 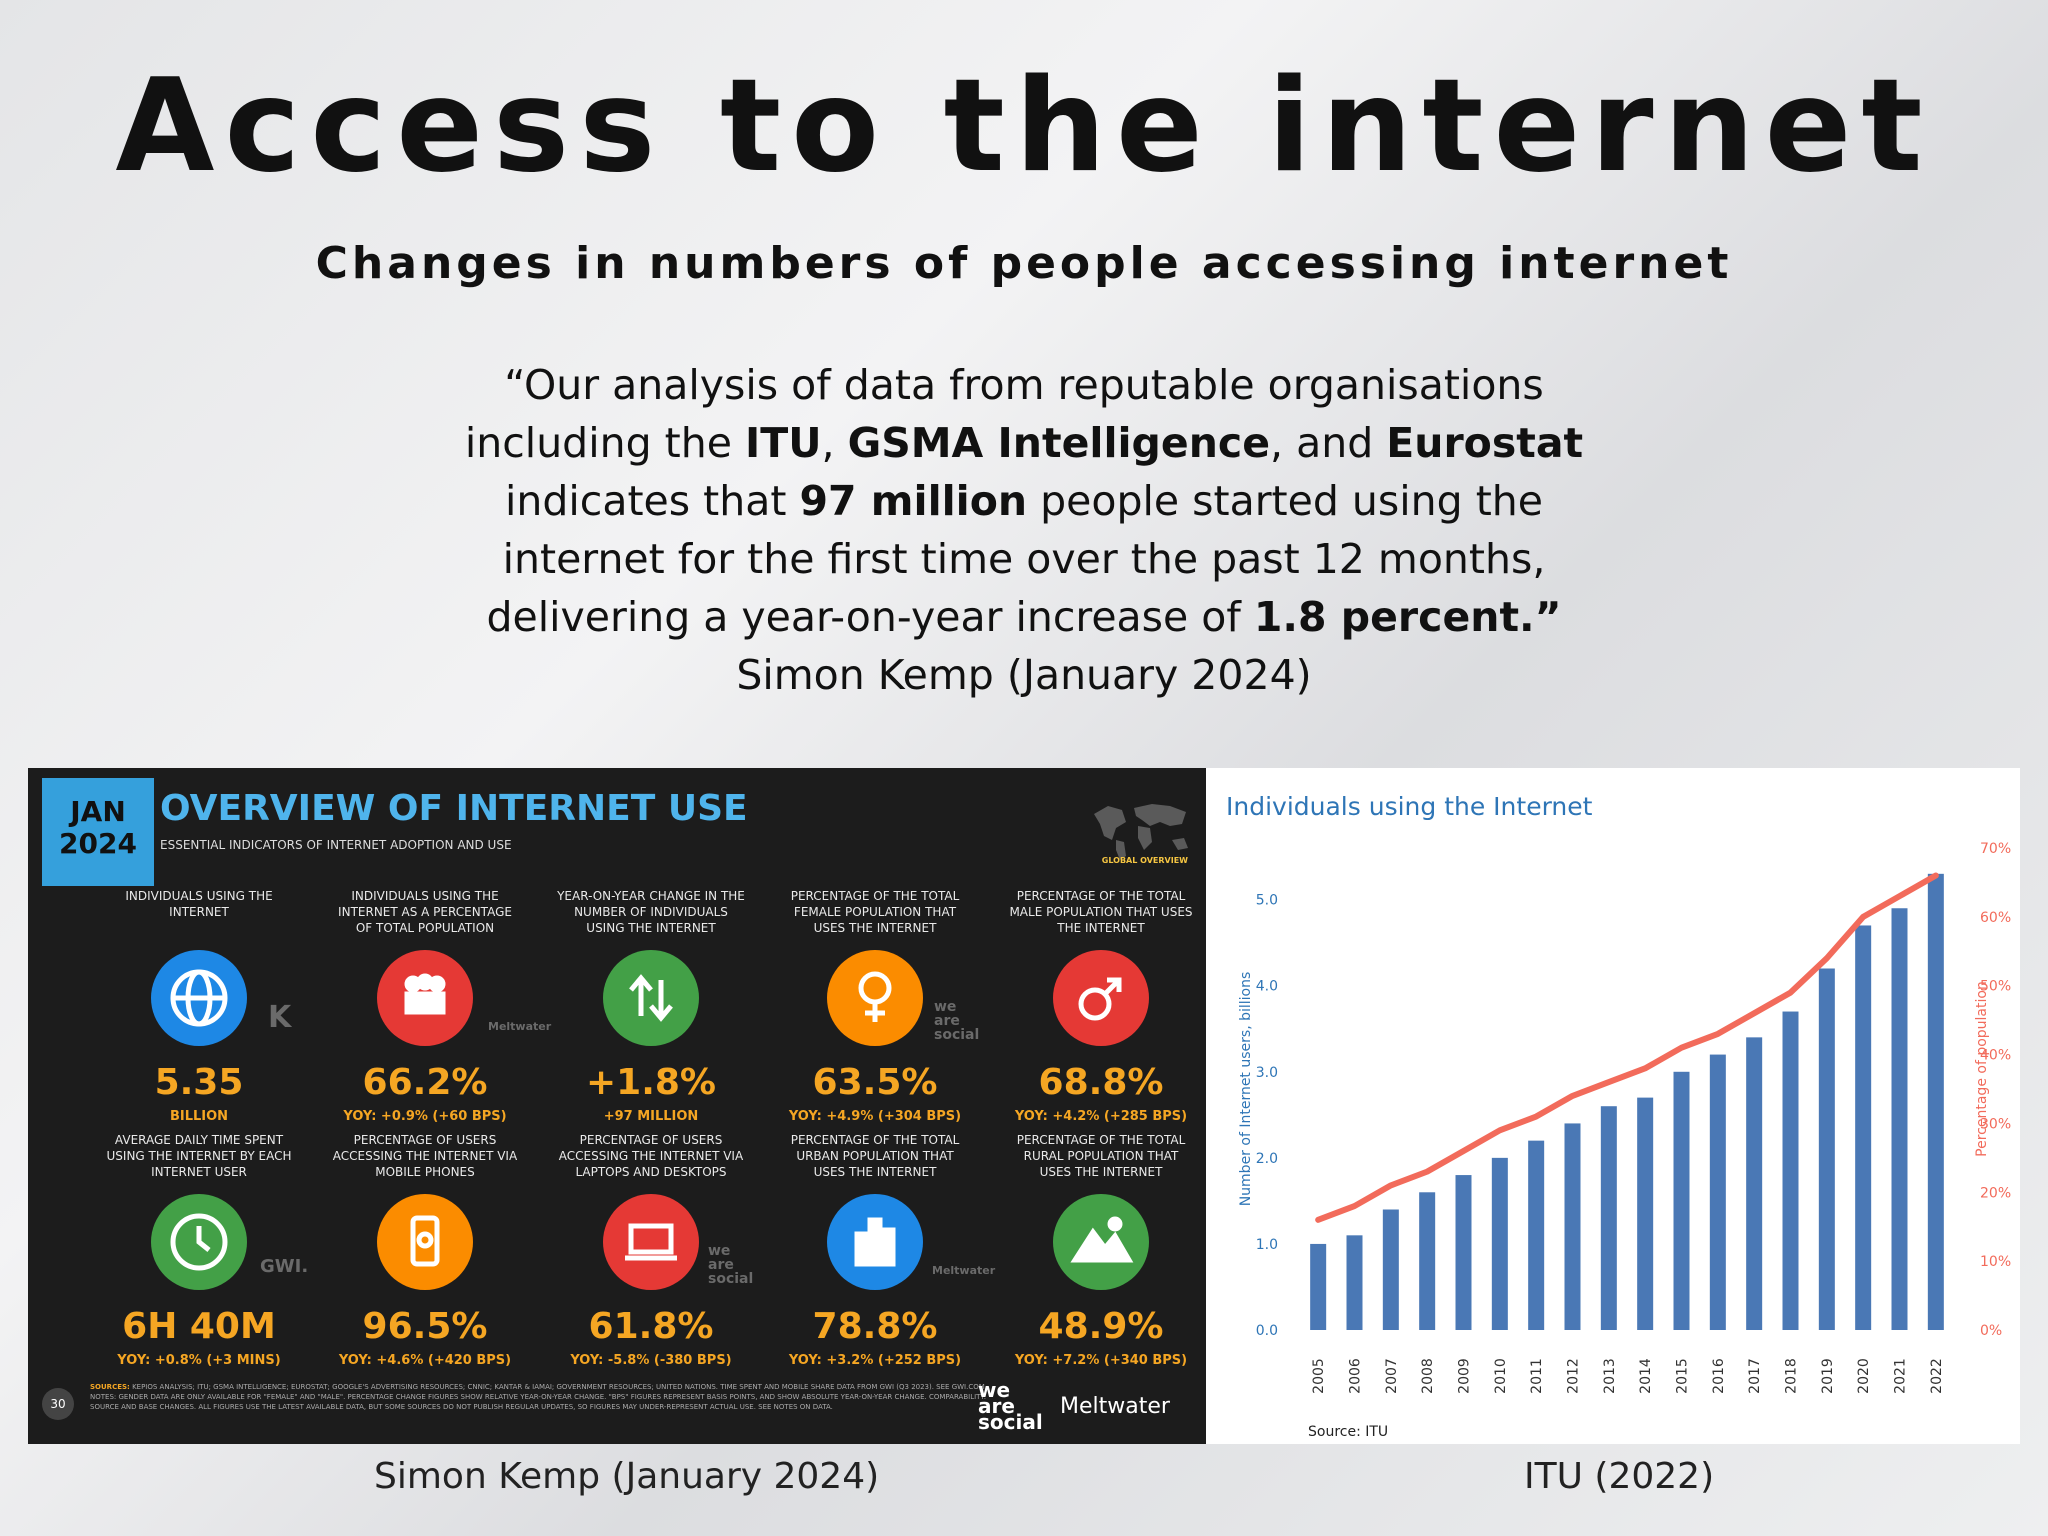 What do you see at coordinates (425, 1116) in the screenshot?
I see `tile-change: YOY: +0.9% (+60 BPS)` at bounding box center [425, 1116].